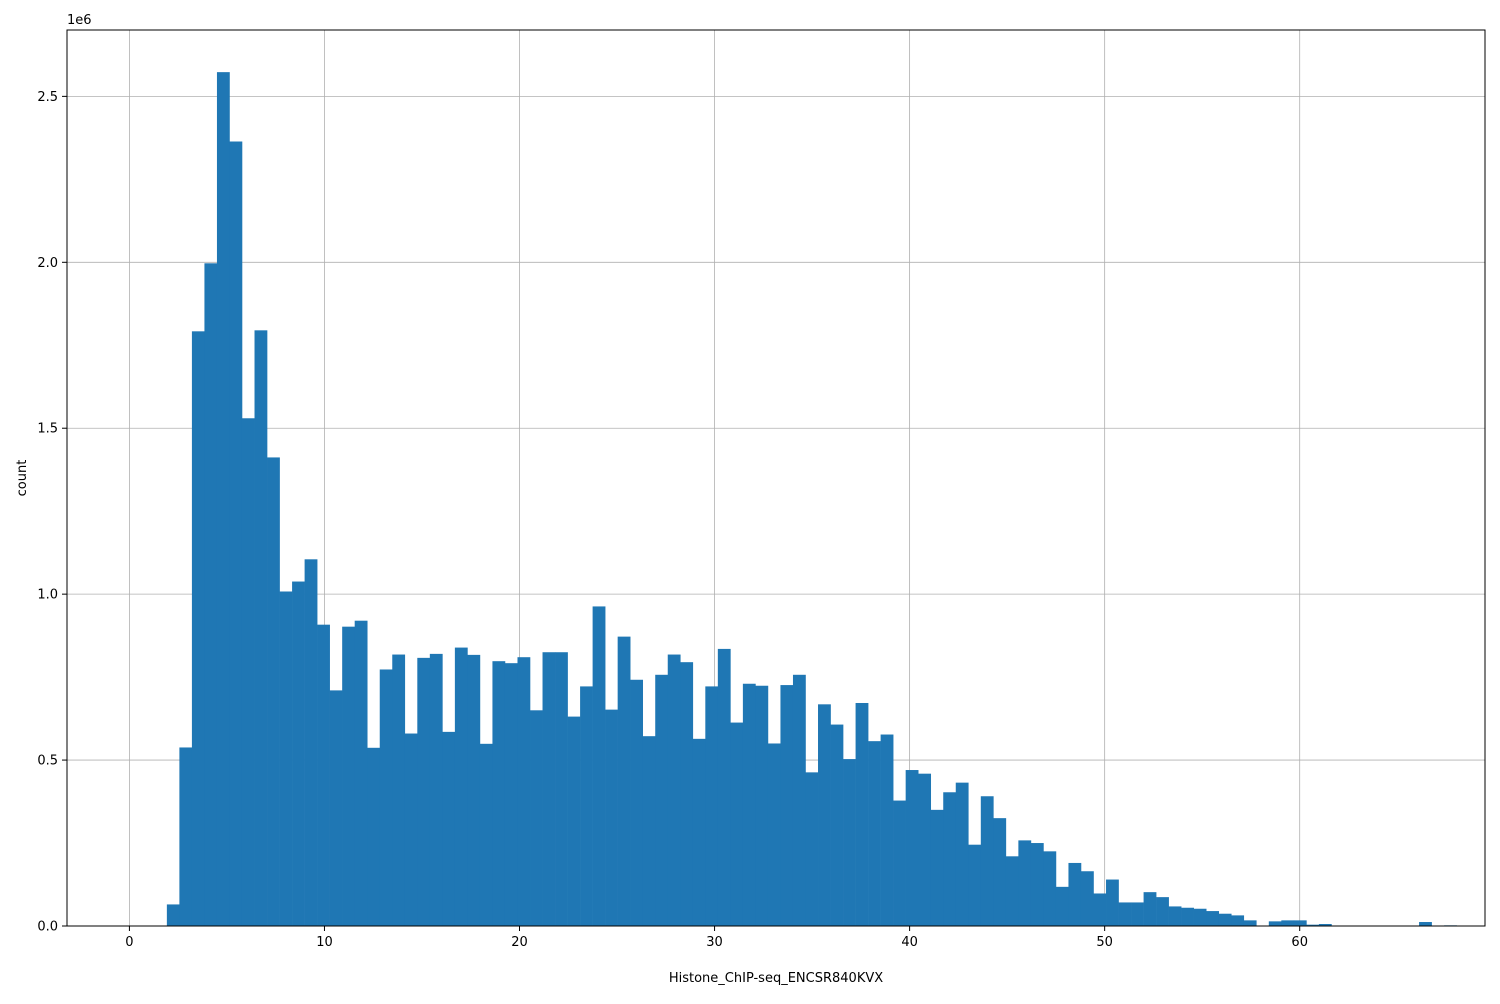 The height and width of the screenshot is (1004, 1500). What do you see at coordinates (47, 927) in the screenshot?
I see `y-tick-label: 0.0` at bounding box center [47, 927].